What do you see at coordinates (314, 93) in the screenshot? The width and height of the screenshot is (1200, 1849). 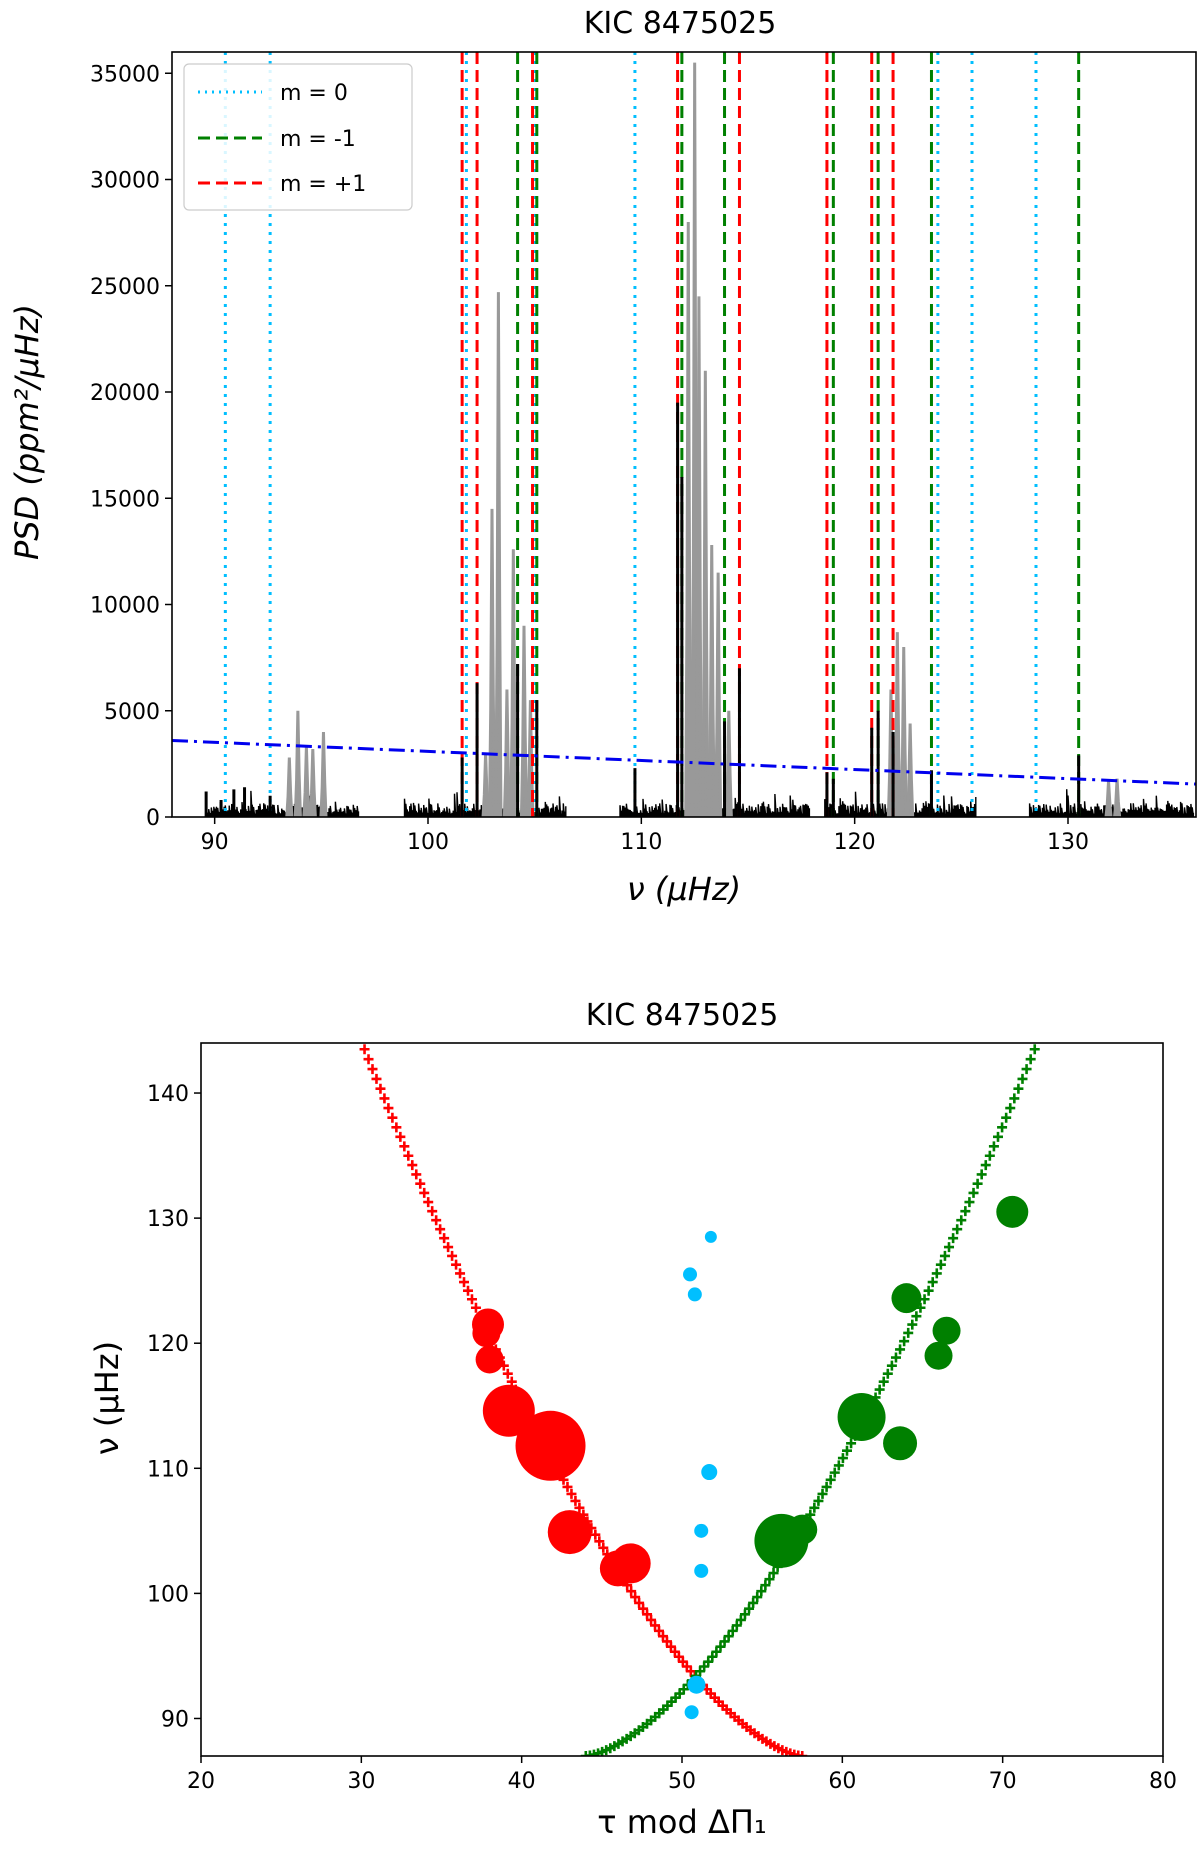 I see `legend-m0-label: m = 0` at bounding box center [314, 93].